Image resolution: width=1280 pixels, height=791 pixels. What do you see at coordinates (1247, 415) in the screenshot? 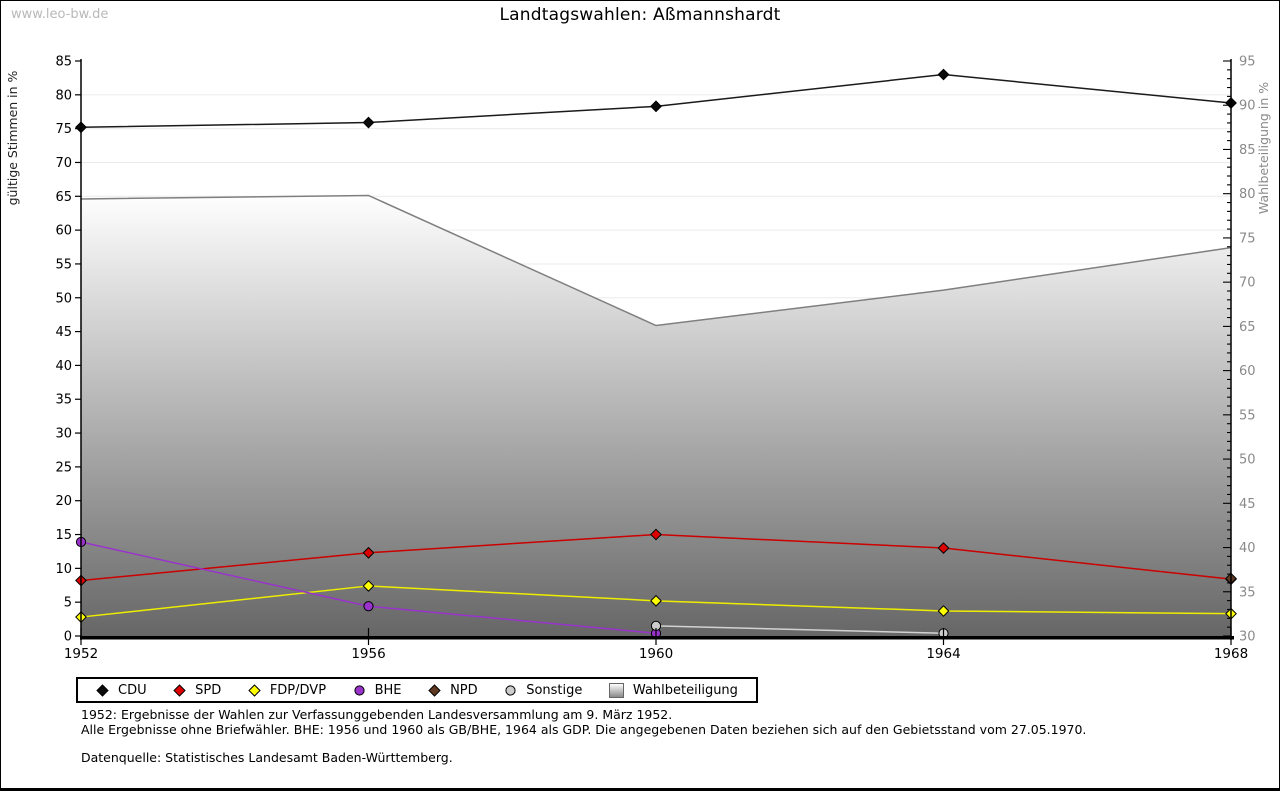
I see `right-tick-label: 55` at bounding box center [1247, 415].